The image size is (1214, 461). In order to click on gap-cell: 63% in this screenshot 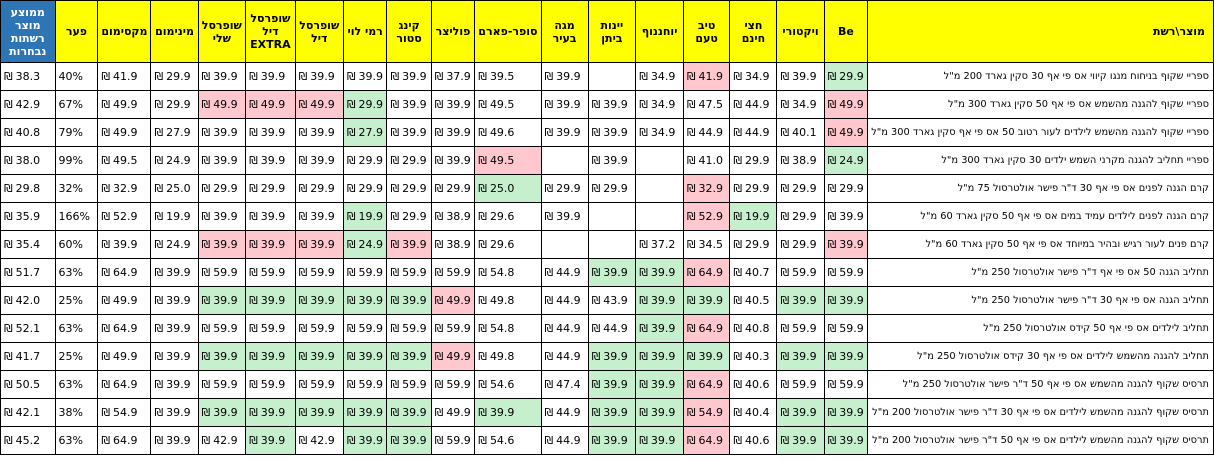, I will do `click(76, 440)`.